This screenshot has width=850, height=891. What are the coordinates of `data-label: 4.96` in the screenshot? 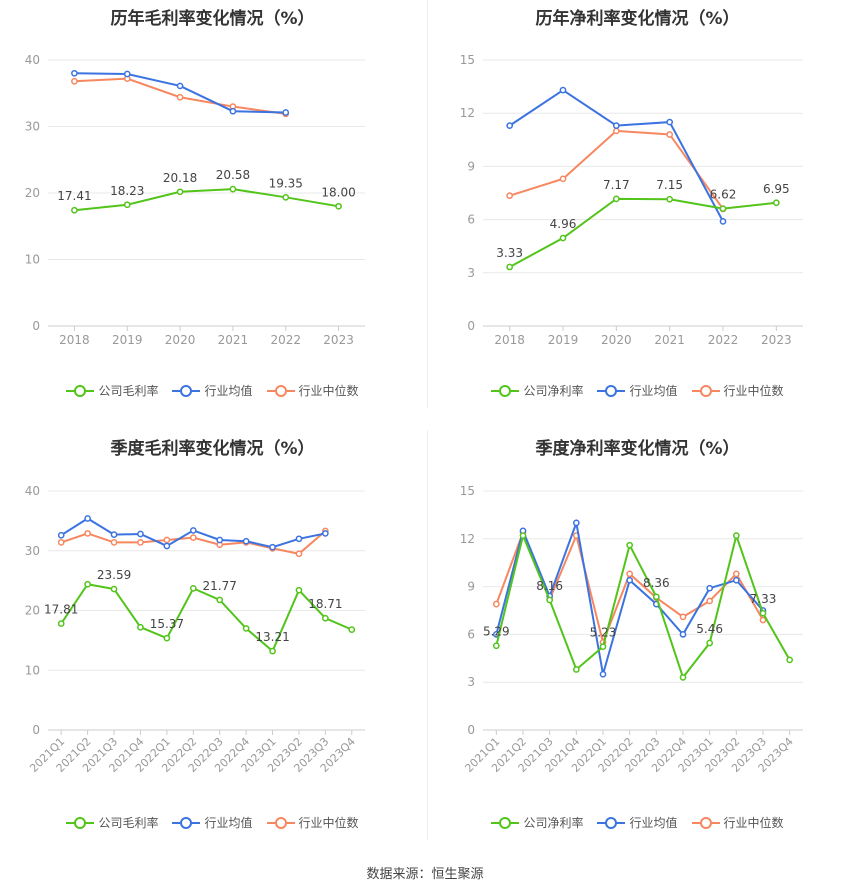 It's located at (563, 224).